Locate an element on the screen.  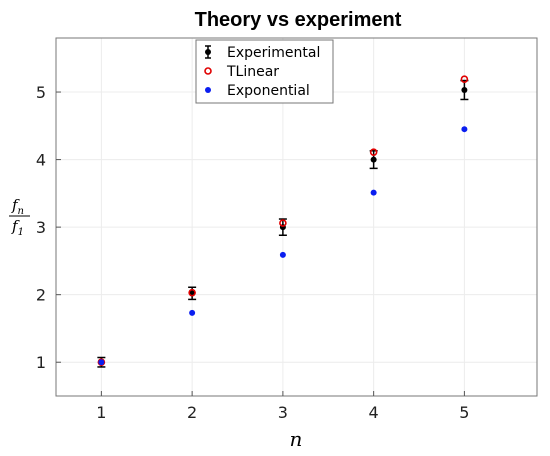
legend: Experimental TLinear Exponential is located at coordinates (264, 71).